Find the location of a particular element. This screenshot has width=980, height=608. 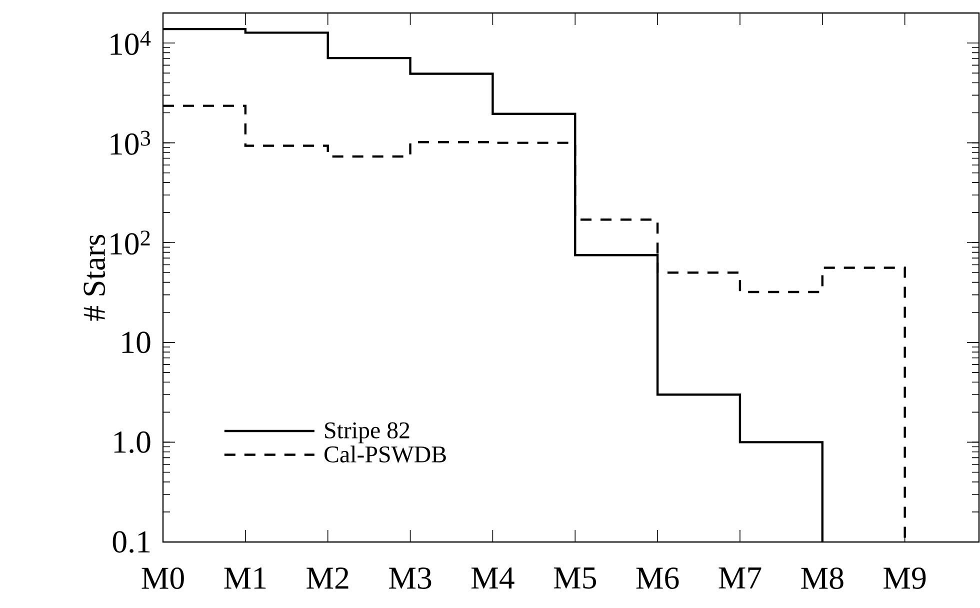

y-tick-label: 1.0 is located at coordinates (132, 442).